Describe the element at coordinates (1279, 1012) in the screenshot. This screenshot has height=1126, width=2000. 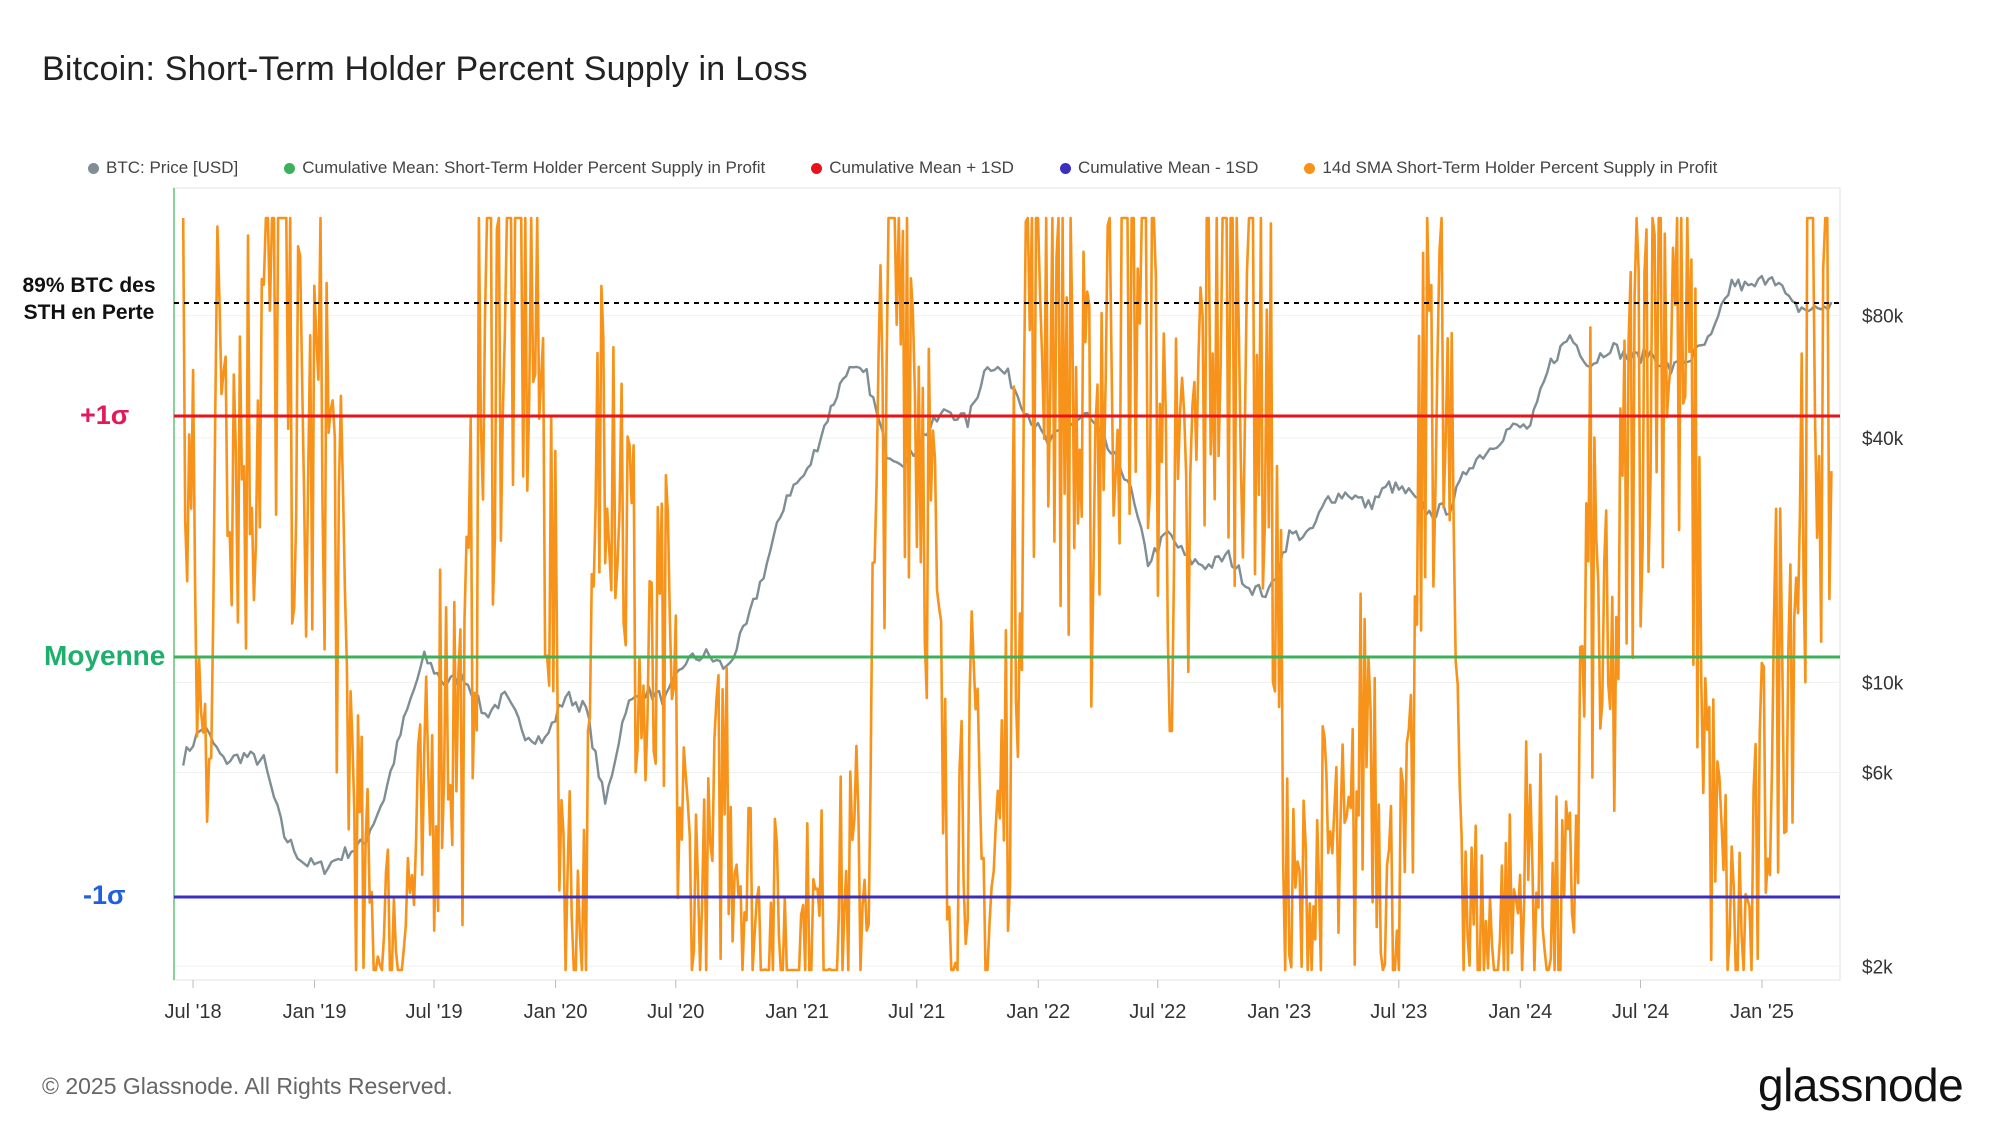
I see `x-tick-label: Jan '23` at that location.